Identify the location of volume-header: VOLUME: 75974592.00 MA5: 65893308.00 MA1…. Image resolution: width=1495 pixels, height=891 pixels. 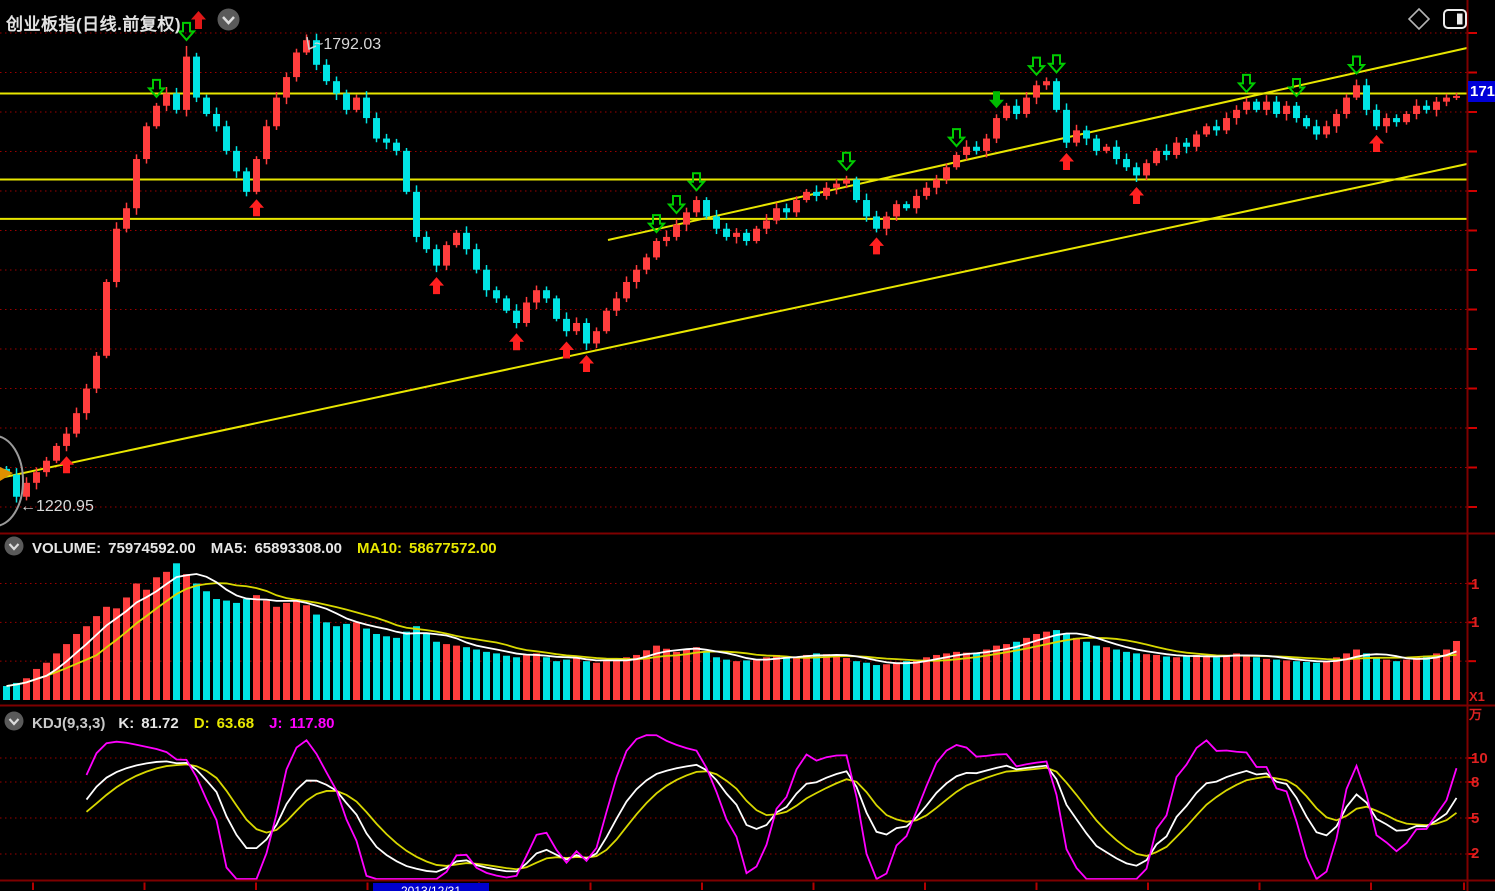
(250, 548).